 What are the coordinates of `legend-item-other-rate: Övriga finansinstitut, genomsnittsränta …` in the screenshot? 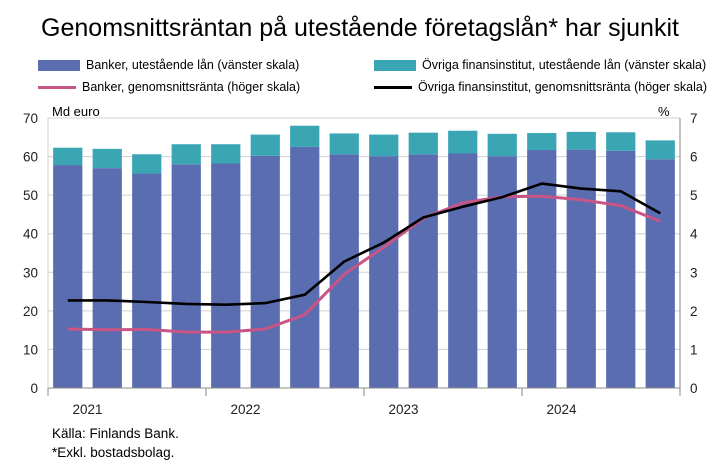 It's located at (540, 87).